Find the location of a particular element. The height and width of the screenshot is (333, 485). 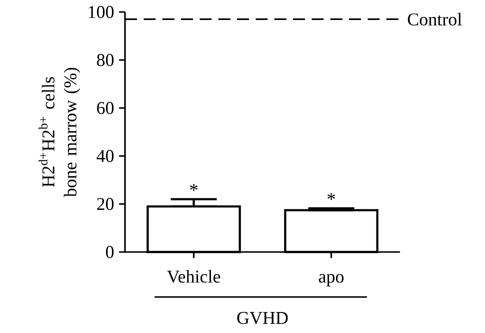

x-tick-label: Vehicle is located at coordinates (193, 276).